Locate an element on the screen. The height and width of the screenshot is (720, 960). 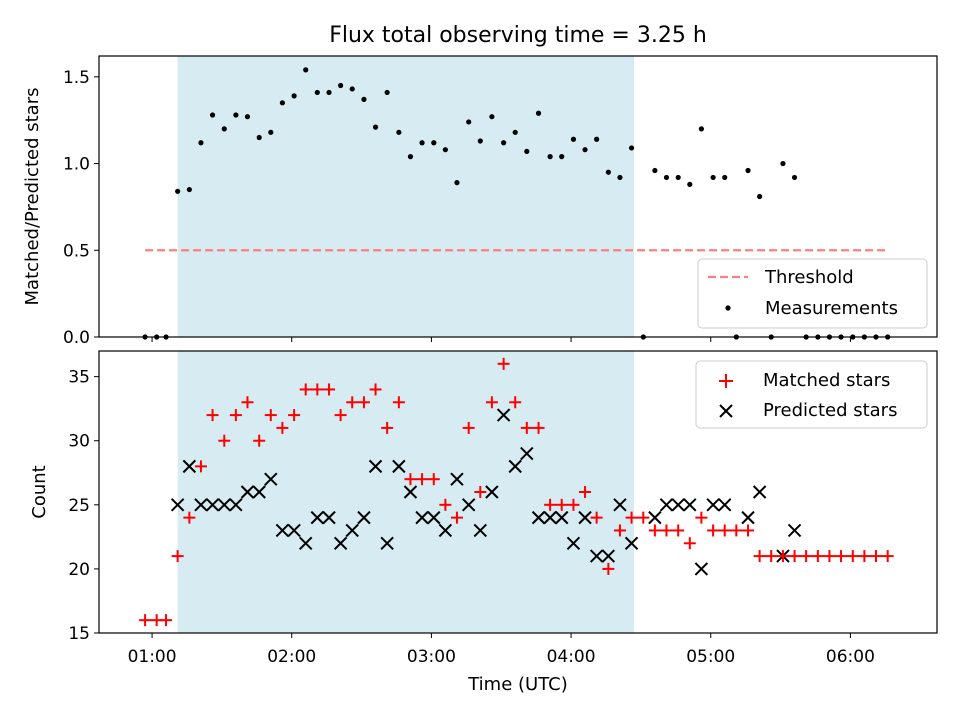
time-x-tick-label: 04:00 is located at coordinates (571, 657).